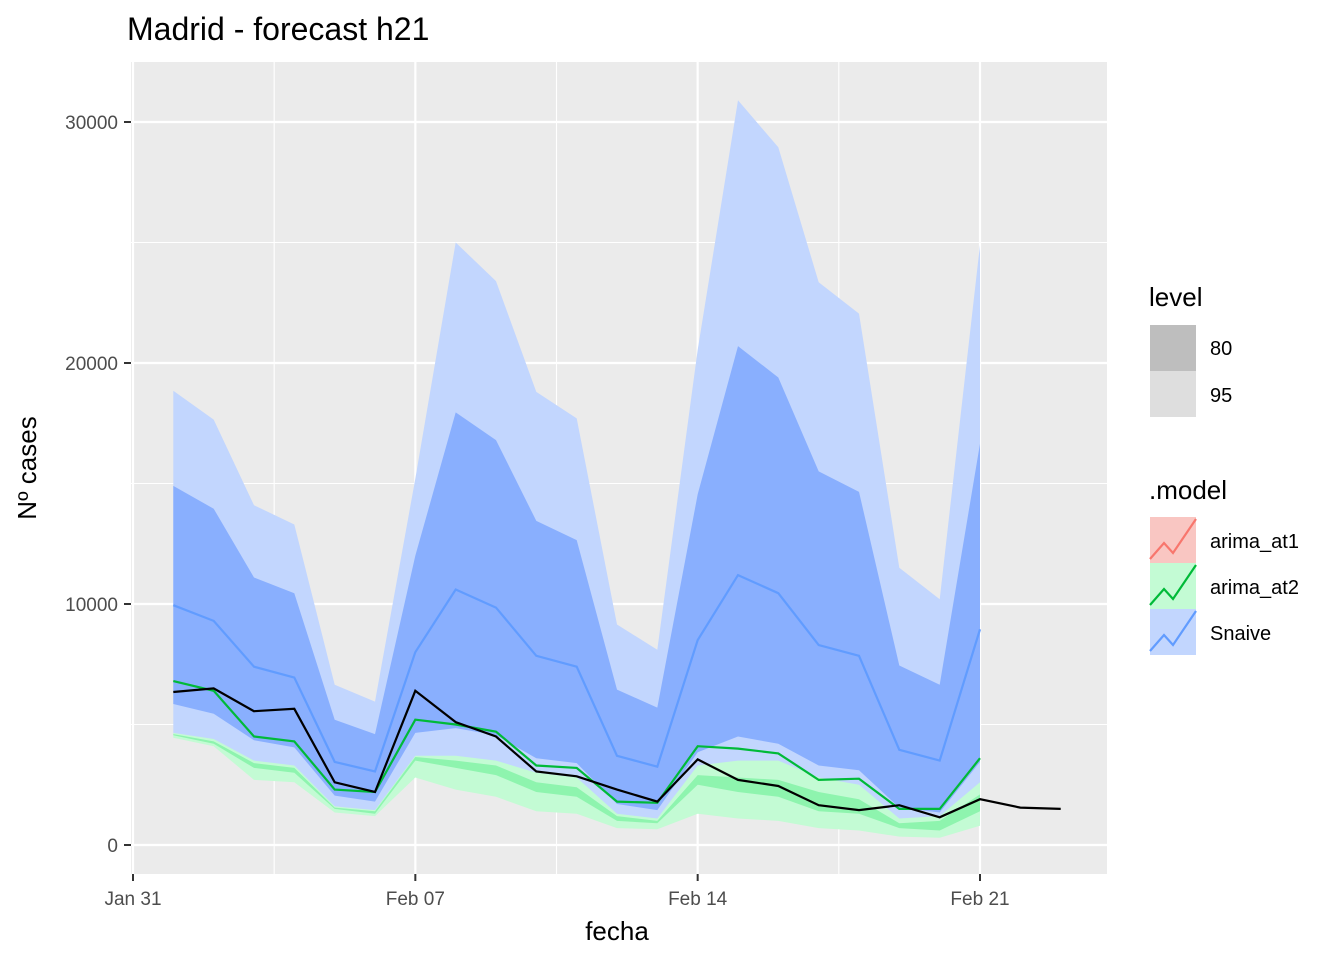 Image resolution: width=1344 pixels, height=960 pixels. I want to click on legend-level-80-swatch, so click(1173, 348).